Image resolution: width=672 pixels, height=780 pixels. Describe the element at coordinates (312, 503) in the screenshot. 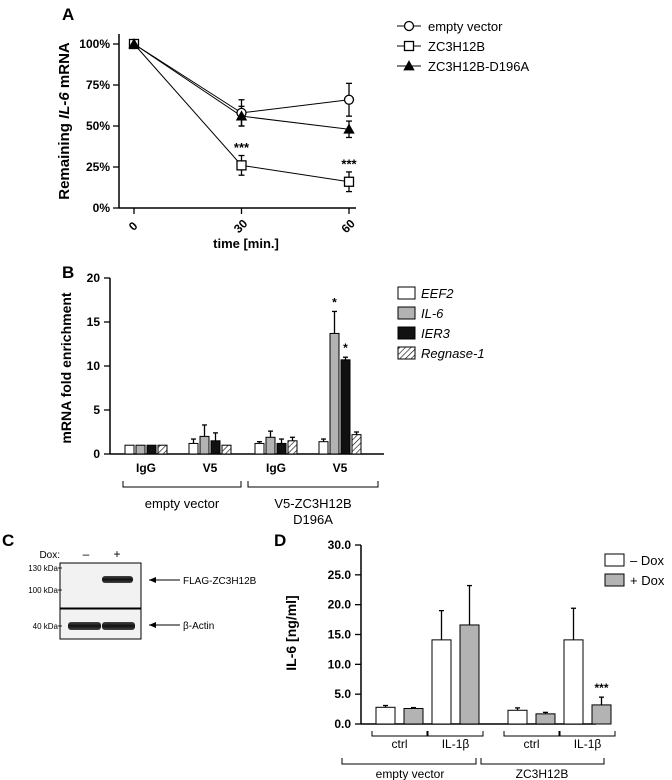

I see `b-bracket-label-v5-zc3h12b: V5-ZC3H12B` at that location.